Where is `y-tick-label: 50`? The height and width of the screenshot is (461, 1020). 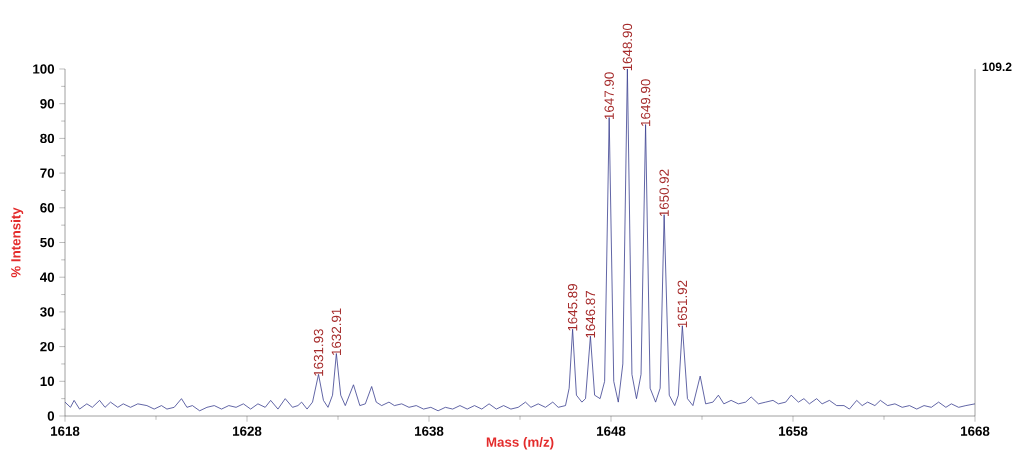
y-tick-label: 50 is located at coordinates (47, 242).